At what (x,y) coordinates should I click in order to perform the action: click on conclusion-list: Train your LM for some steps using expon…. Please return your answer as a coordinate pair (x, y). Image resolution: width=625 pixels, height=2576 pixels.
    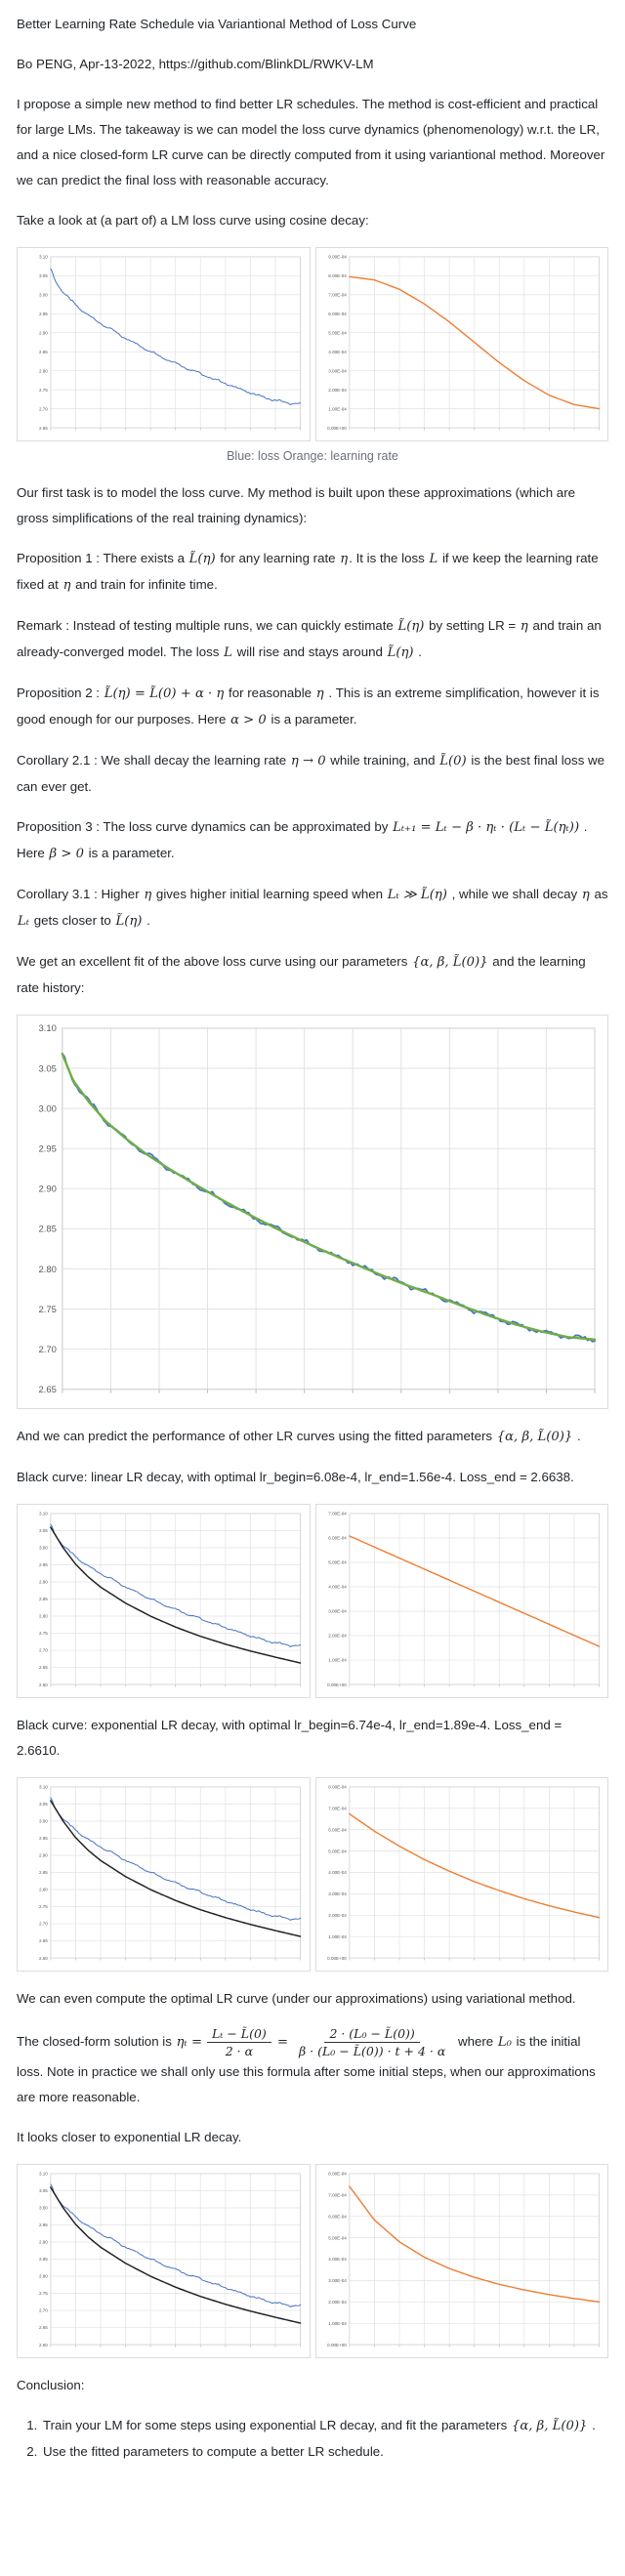
    Looking at the image, I should click on (312, 2439).